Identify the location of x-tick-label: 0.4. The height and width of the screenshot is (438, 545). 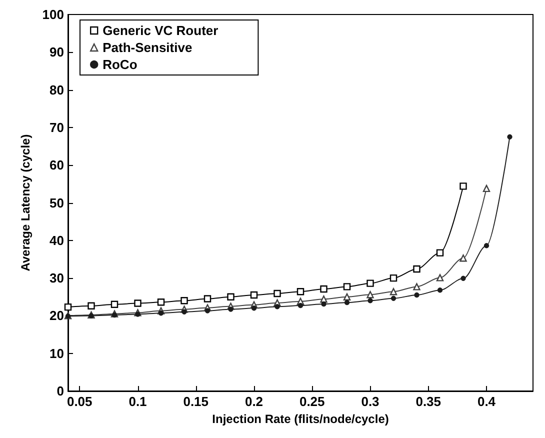
(486, 401).